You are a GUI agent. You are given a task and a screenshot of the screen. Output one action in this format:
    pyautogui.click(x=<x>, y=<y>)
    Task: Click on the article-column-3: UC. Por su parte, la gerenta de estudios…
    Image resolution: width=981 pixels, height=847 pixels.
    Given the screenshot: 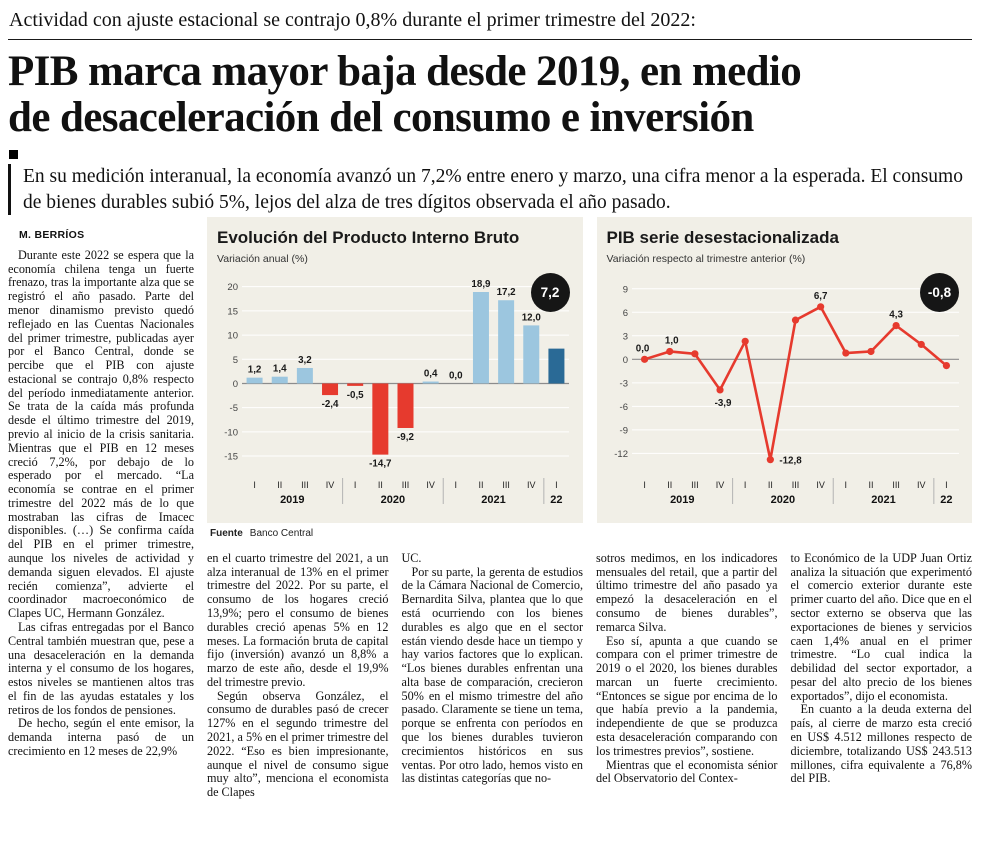 What is the action you would take?
    pyautogui.click(x=492, y=675)
    